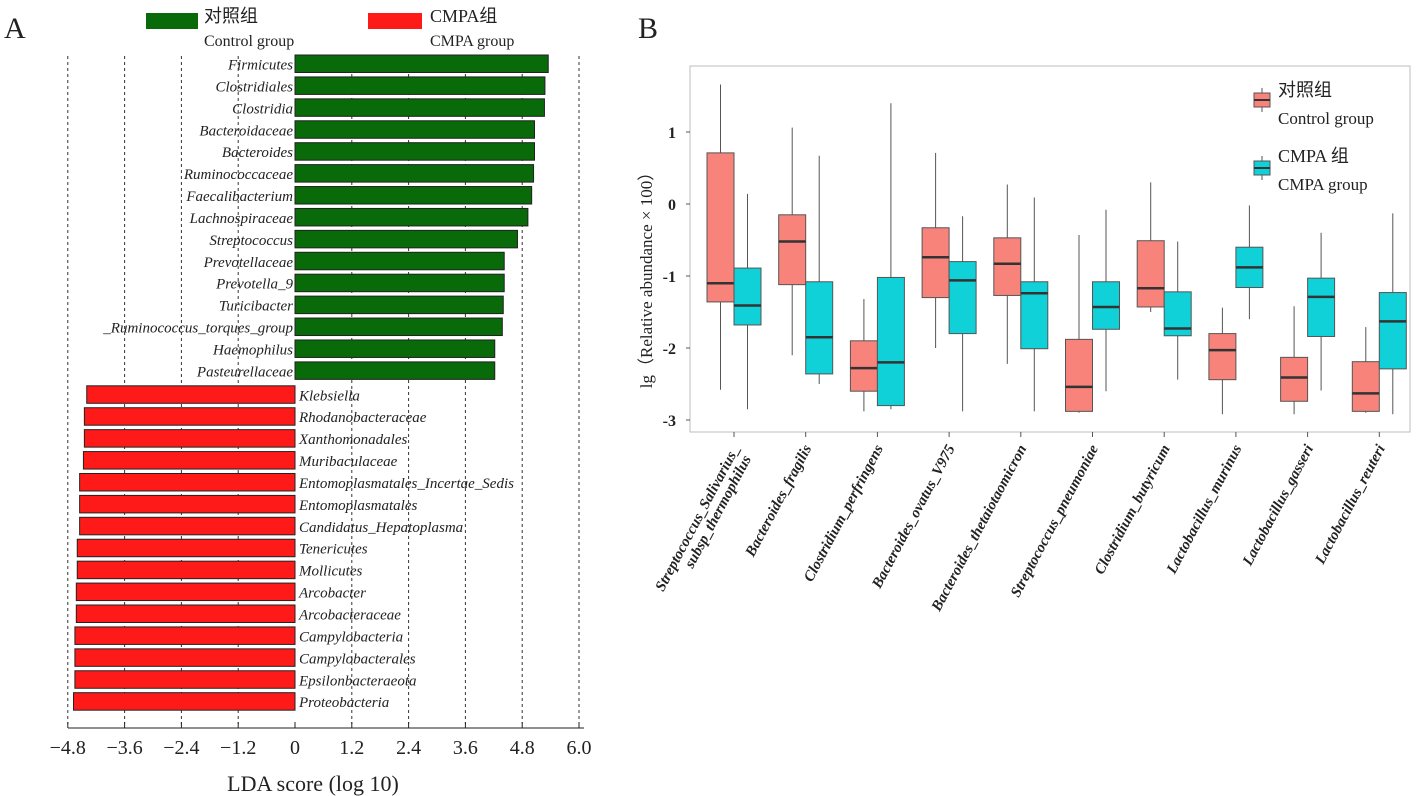 This screenshot has width=1416, height=796. I want to click on lda-category-label: Ruminococcaceae, so click(238, 175).